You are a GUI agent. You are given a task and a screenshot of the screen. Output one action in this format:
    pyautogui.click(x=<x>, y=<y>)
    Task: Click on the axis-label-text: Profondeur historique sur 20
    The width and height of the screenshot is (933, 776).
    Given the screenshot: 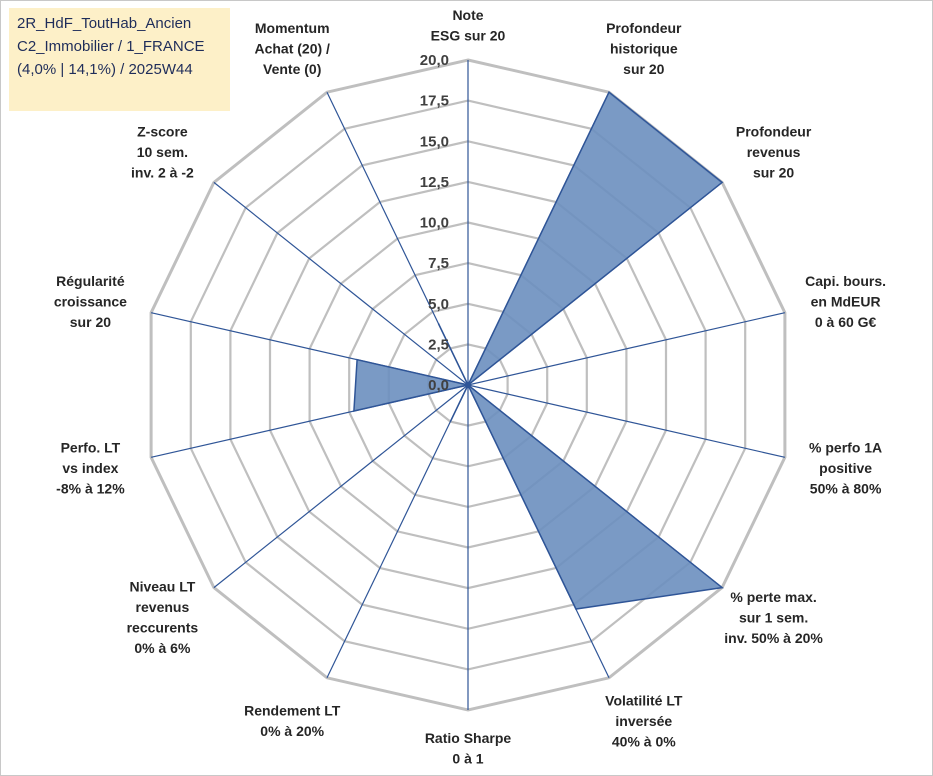 What is the action you would take?
    pyautogui.click(x=644, y=48)
    